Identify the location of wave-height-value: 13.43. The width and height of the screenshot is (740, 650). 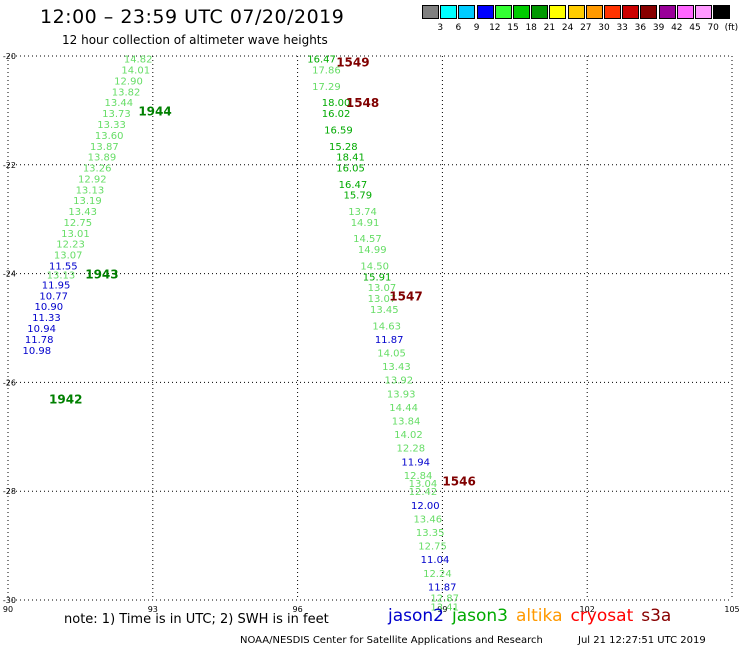
(82, 212).